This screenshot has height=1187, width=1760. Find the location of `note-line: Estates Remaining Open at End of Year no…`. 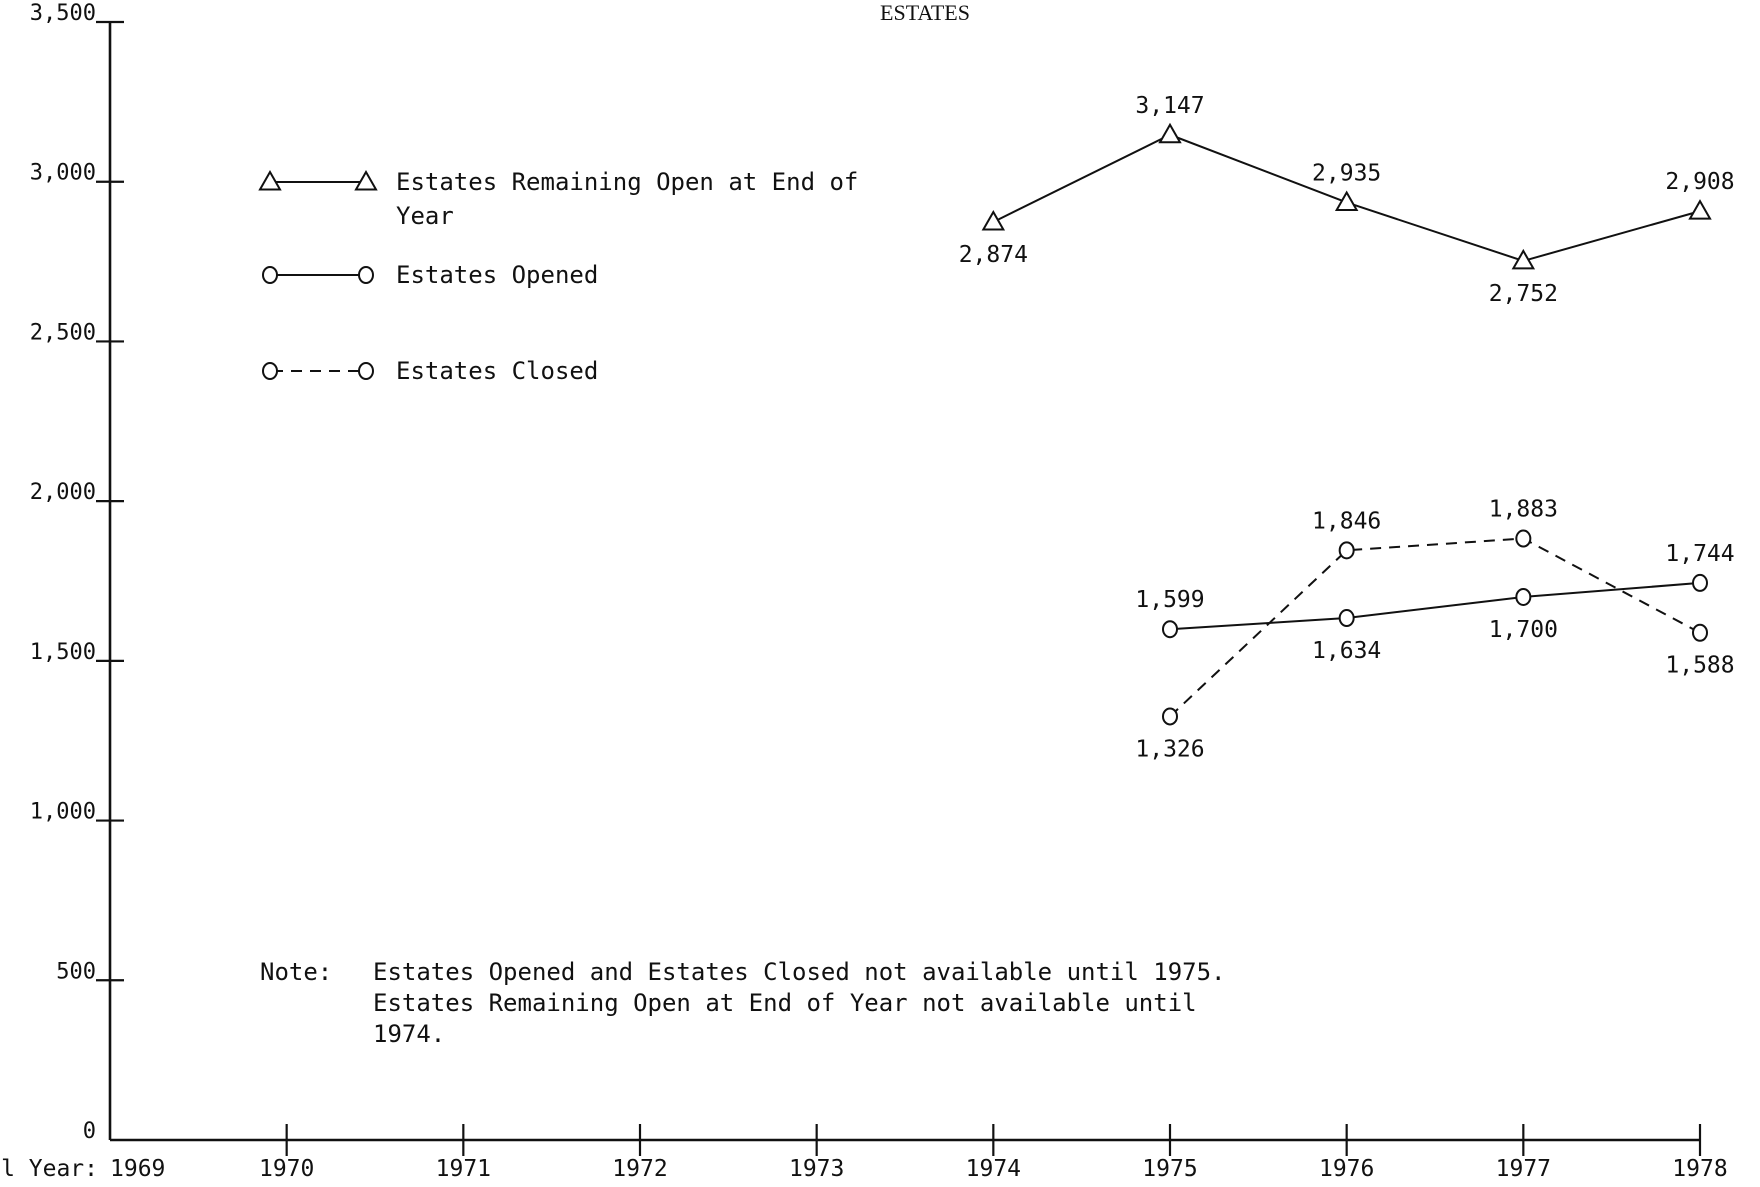

note-line: Estates Remaining Open at End of Year no… is located at coordinates (785, 1003).